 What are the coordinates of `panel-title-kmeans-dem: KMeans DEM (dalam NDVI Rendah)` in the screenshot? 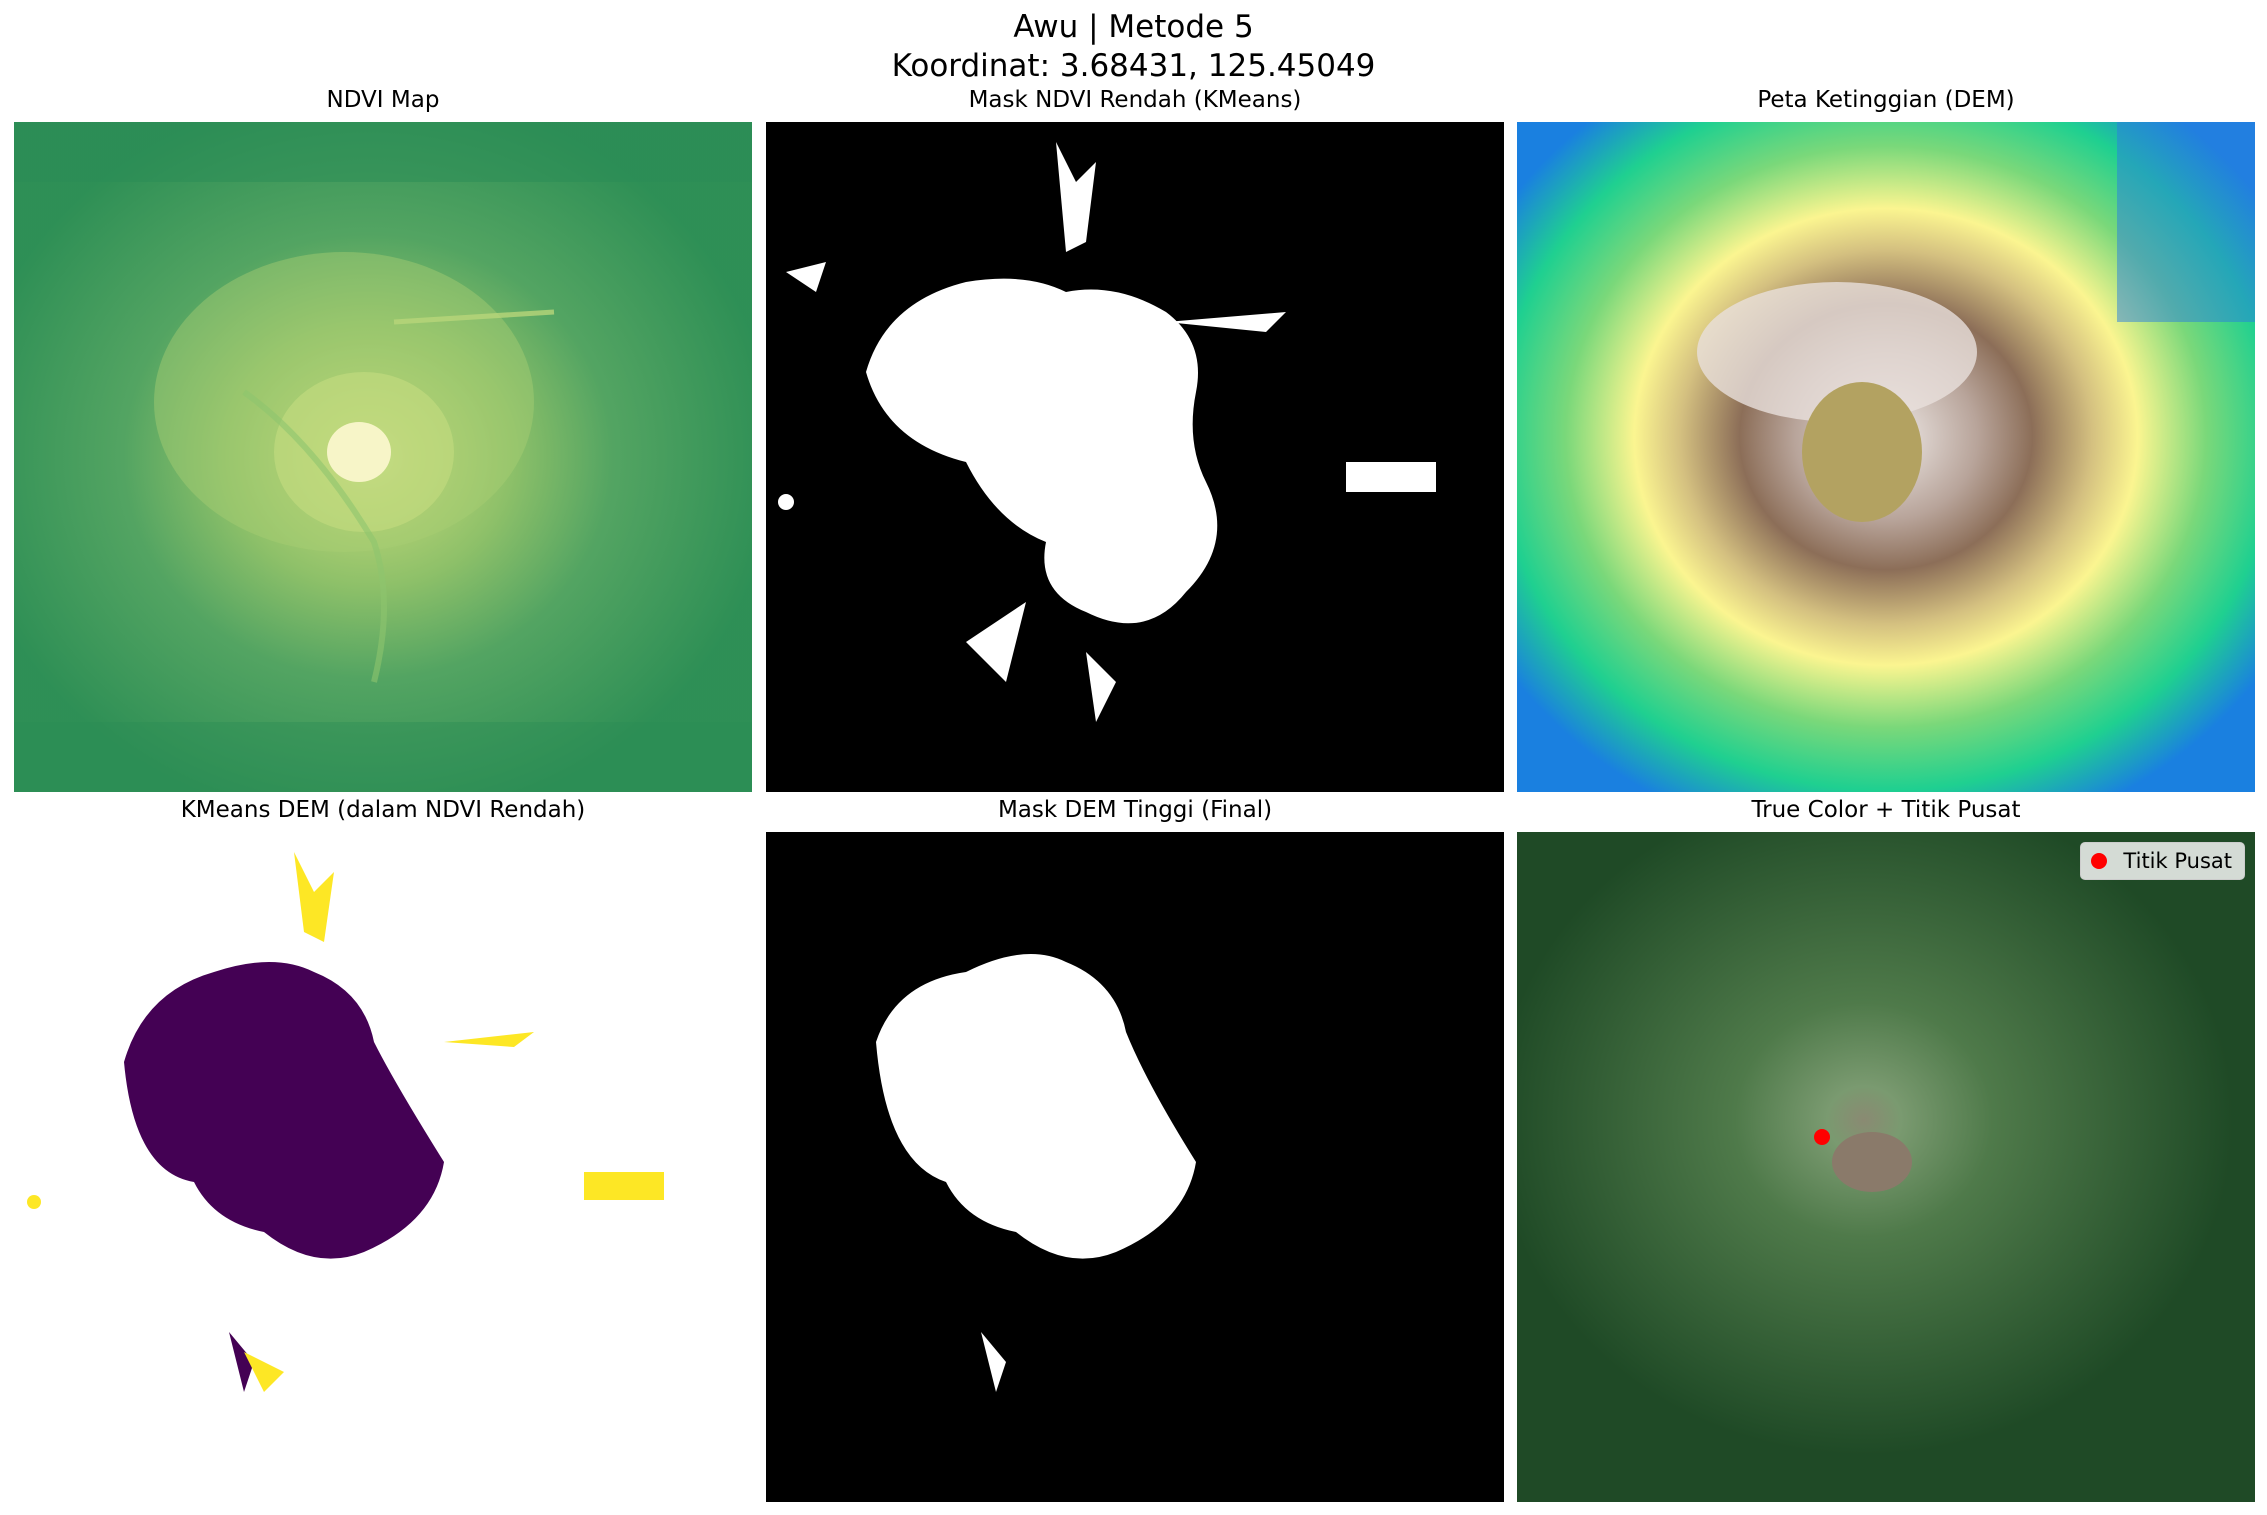 It's located at (383, 810).